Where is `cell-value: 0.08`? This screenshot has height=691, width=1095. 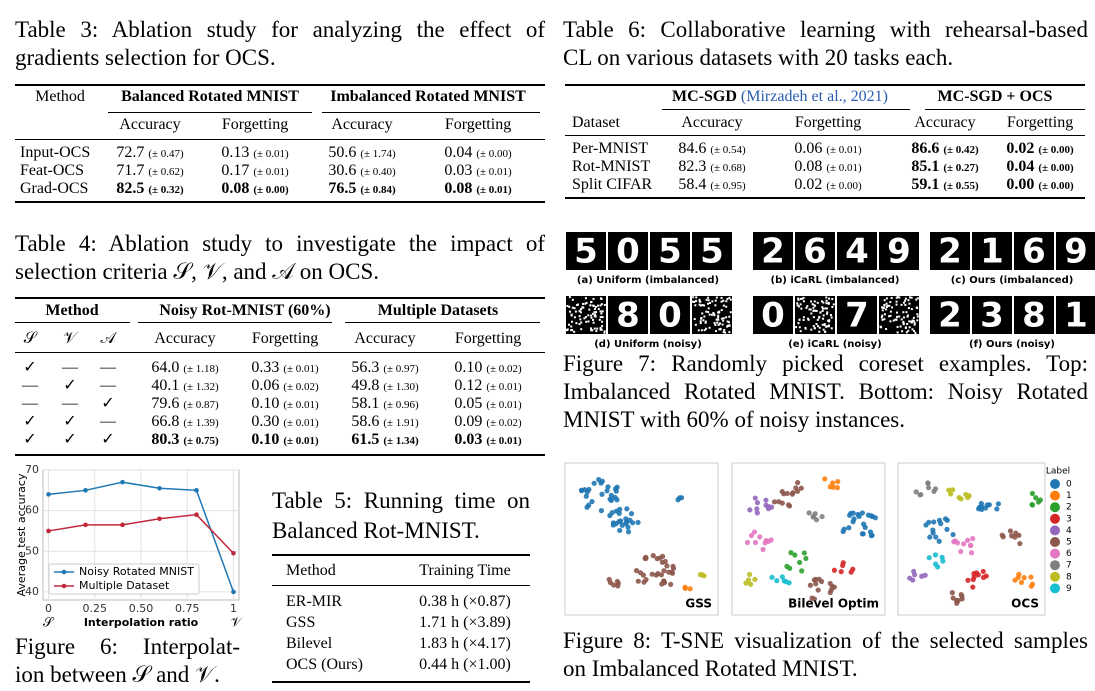 cell-value: 0.08 is located at coordinates (808, 166).